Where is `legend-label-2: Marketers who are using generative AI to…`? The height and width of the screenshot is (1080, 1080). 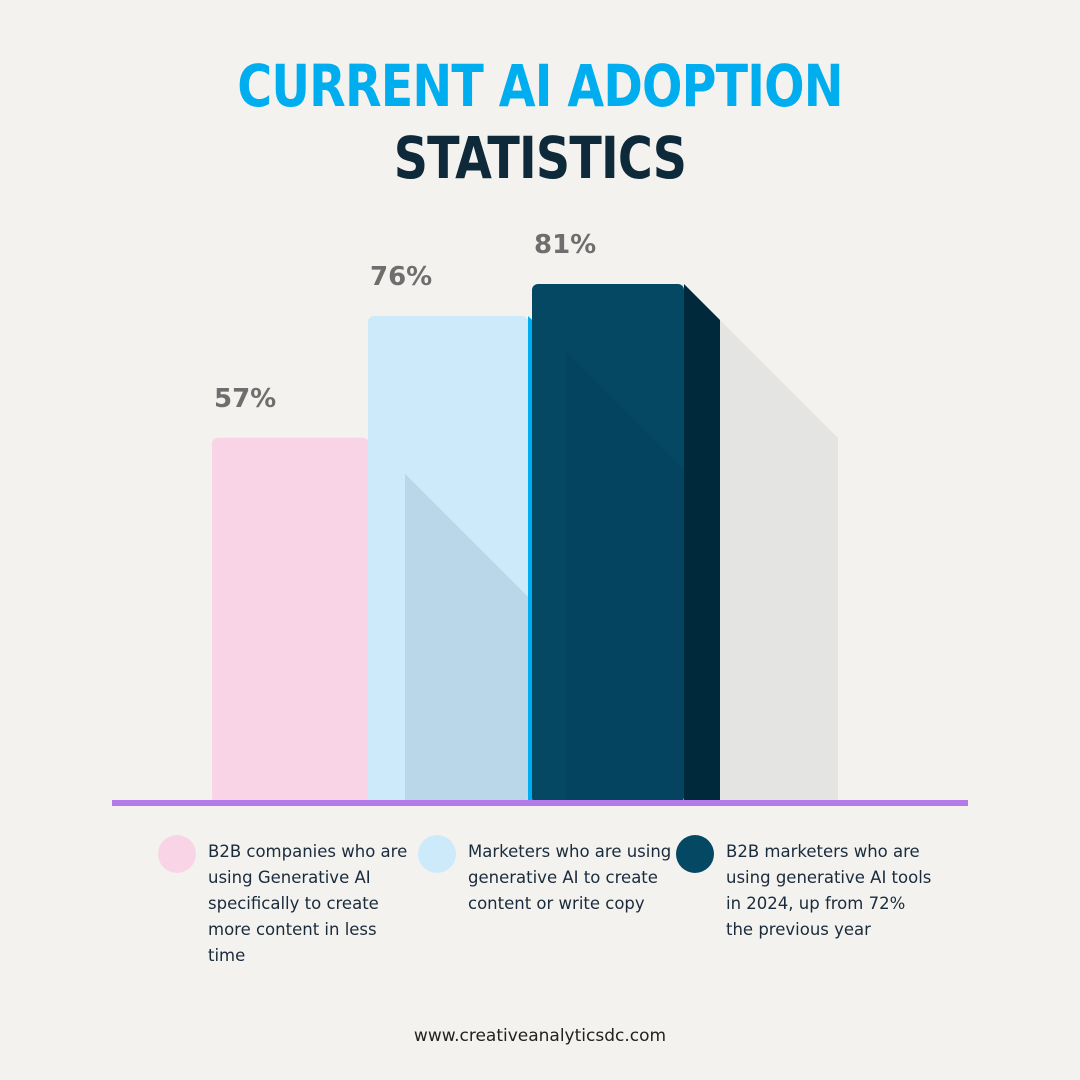 legend-label-2: Marketers who are using generative AI to… is located at coordinates (570, 877).